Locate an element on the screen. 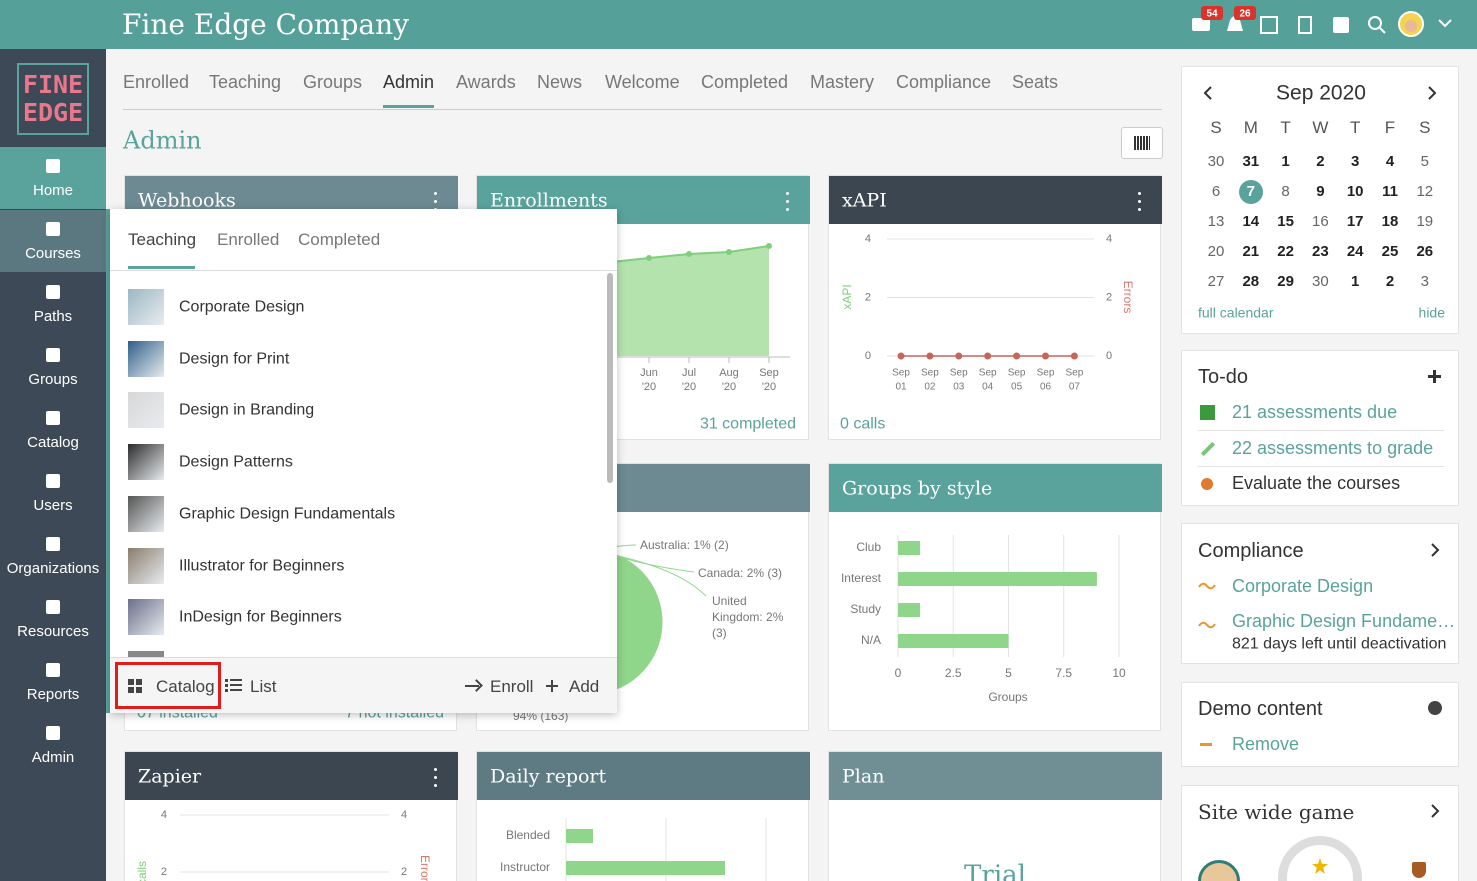 Image resolution: width=1477 pixels, height=881 pixels. todo-item: 22 assessments to grade is located at coordinates (1333, 447).